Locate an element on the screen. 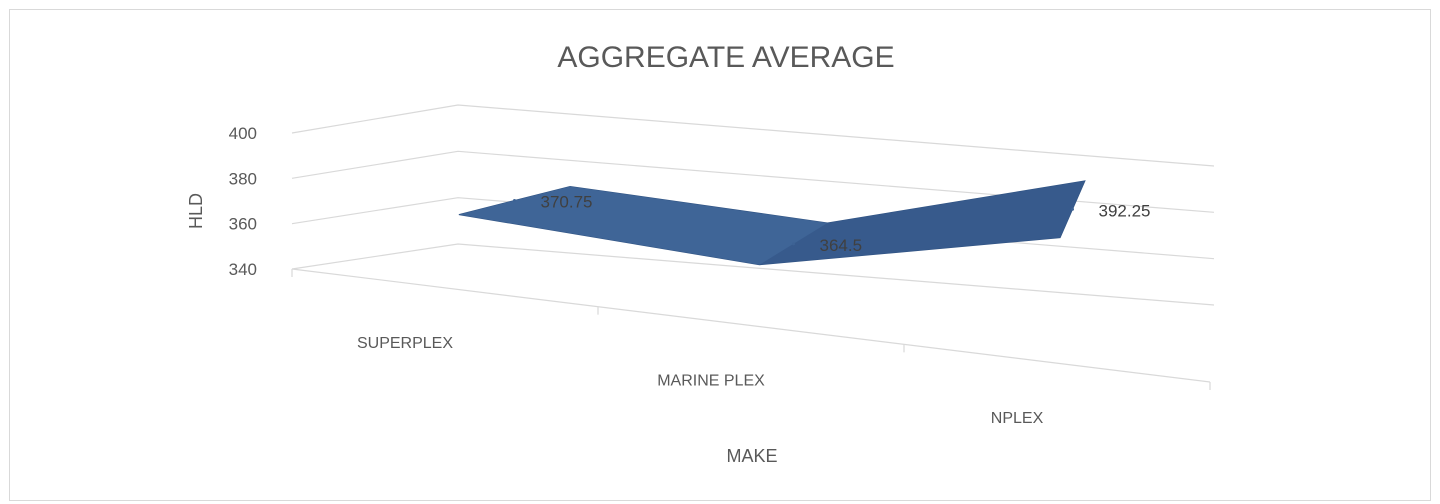 The image size is (1440, 504). data-label: 392.25 is located at coordinates (1125, 210).